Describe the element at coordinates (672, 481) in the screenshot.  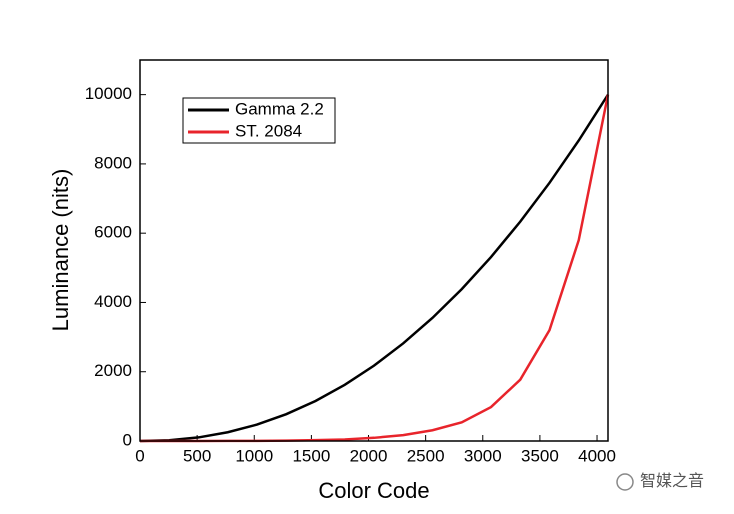
I see `watermark-text: 智媒之音` at that location.